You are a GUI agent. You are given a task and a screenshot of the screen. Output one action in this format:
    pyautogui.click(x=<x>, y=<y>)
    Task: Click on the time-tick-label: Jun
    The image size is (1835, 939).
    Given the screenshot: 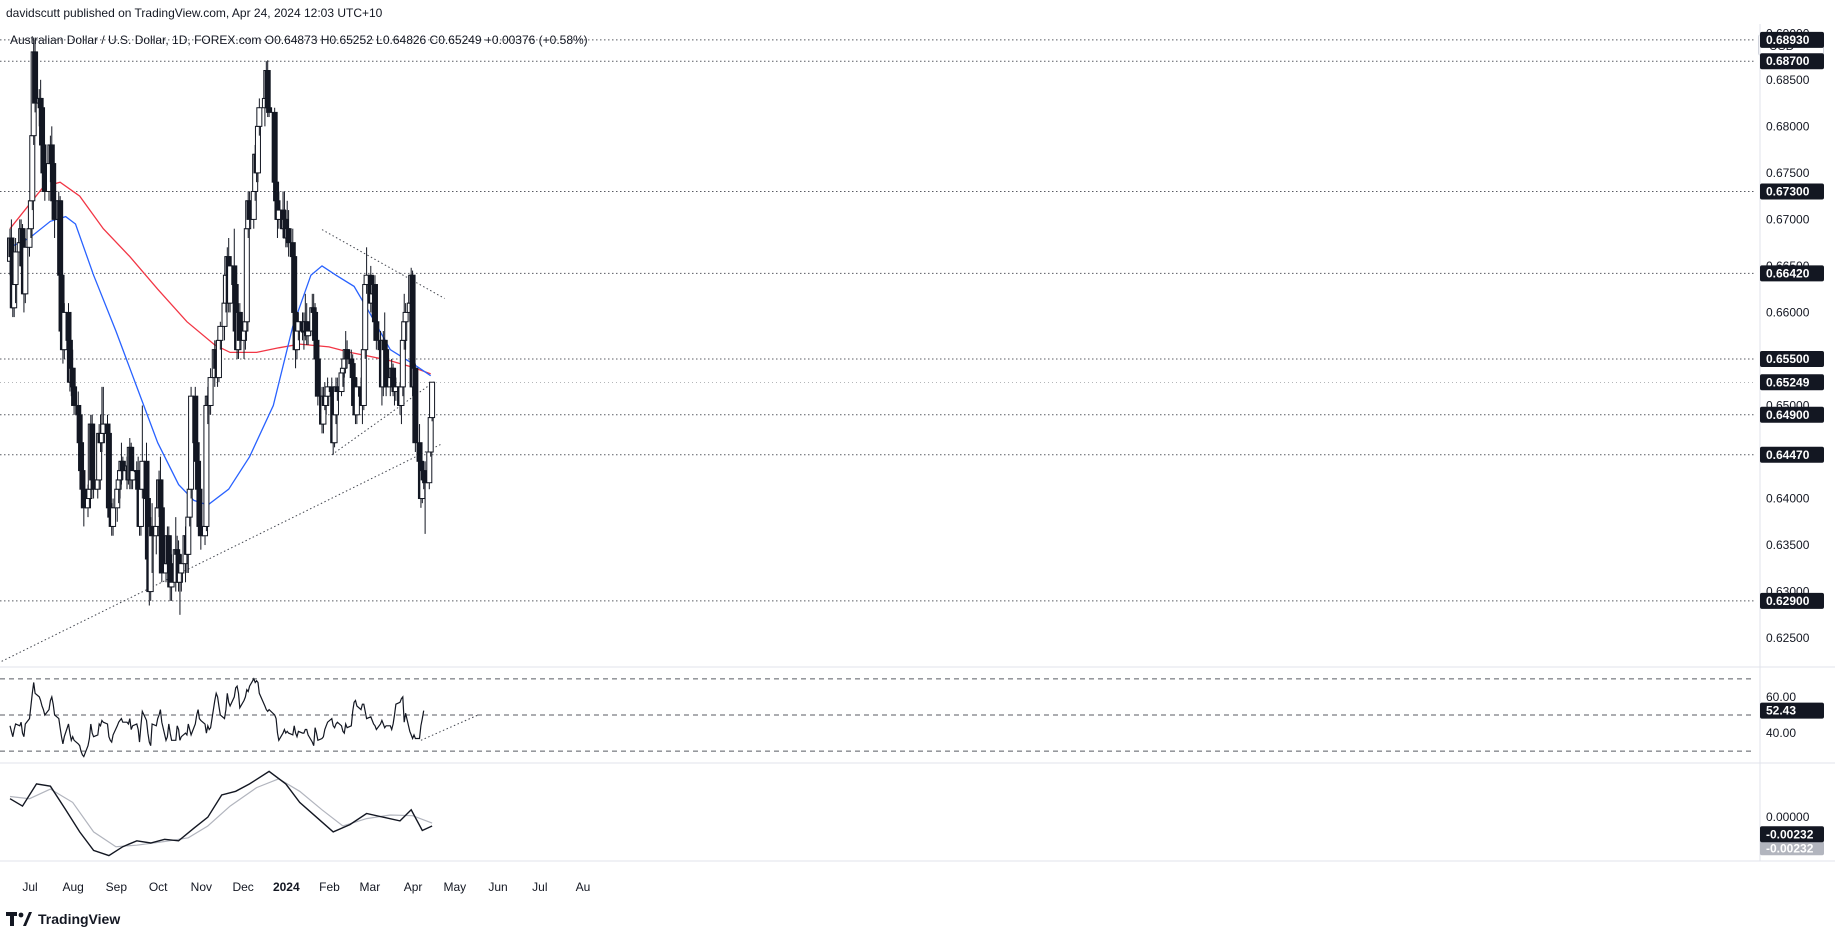 What is the action you would take?
    pyautogui.click(x=497, y=887)
    